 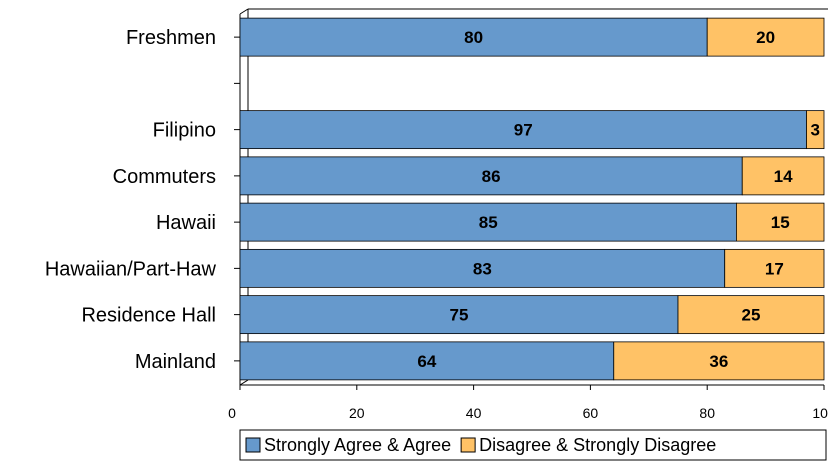 I want to click on x-tick-label: 60, so click(x=591, y=413).